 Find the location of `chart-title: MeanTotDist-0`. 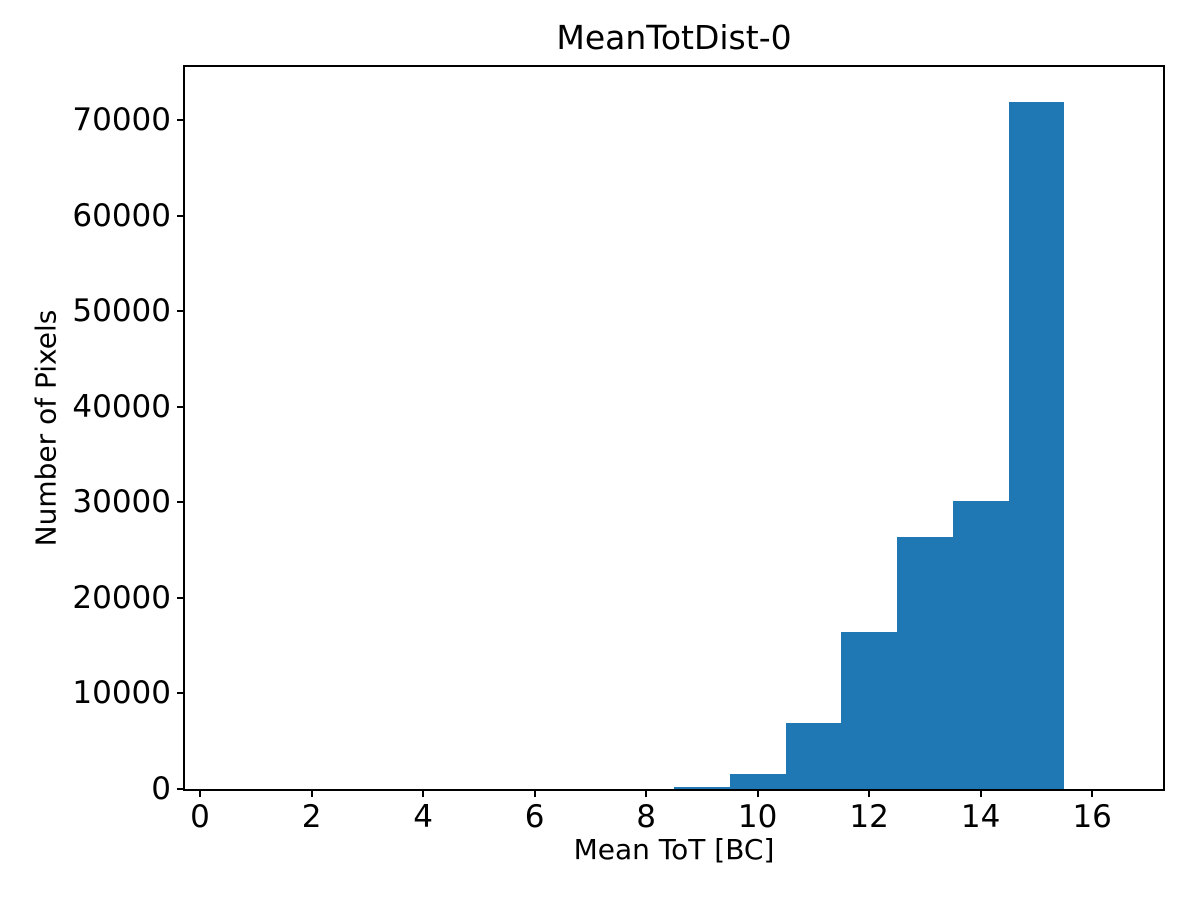

chart-title: MeanTotDist-0 is located at coordinates (674, 37).